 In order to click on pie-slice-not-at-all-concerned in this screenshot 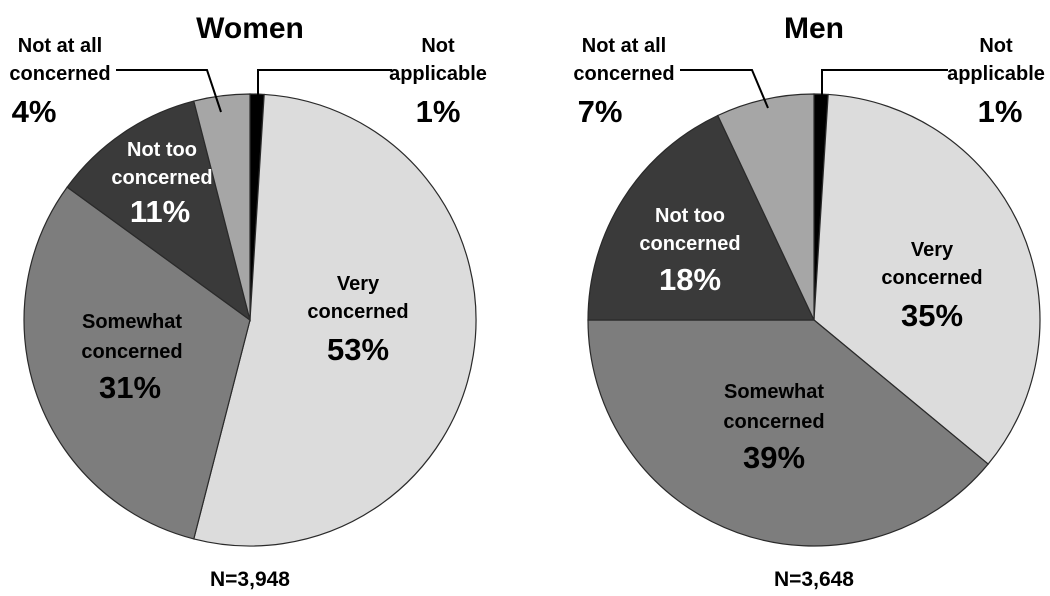, I will do `click(222, 207)`.